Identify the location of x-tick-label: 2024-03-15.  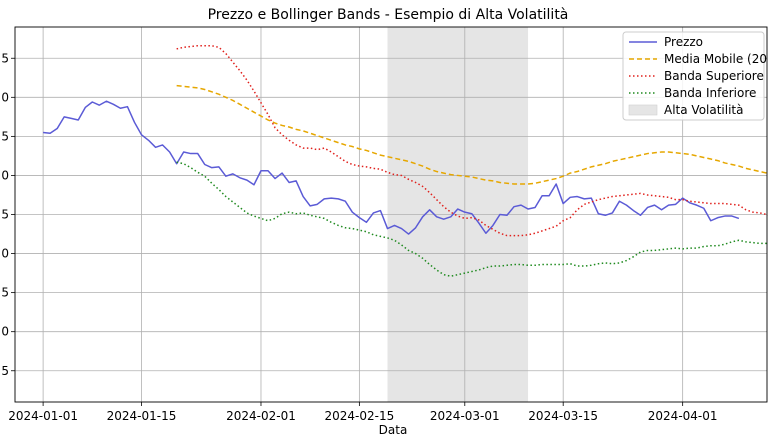
(563, 416).